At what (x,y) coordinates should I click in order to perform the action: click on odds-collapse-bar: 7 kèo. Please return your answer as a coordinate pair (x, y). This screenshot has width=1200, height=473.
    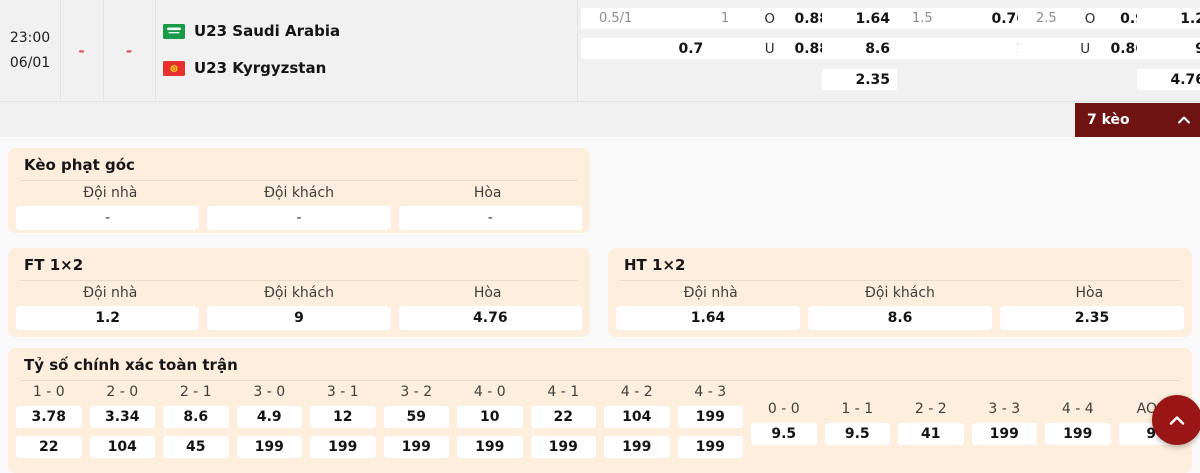
    Looking at the image, I should click on (1137, 120).